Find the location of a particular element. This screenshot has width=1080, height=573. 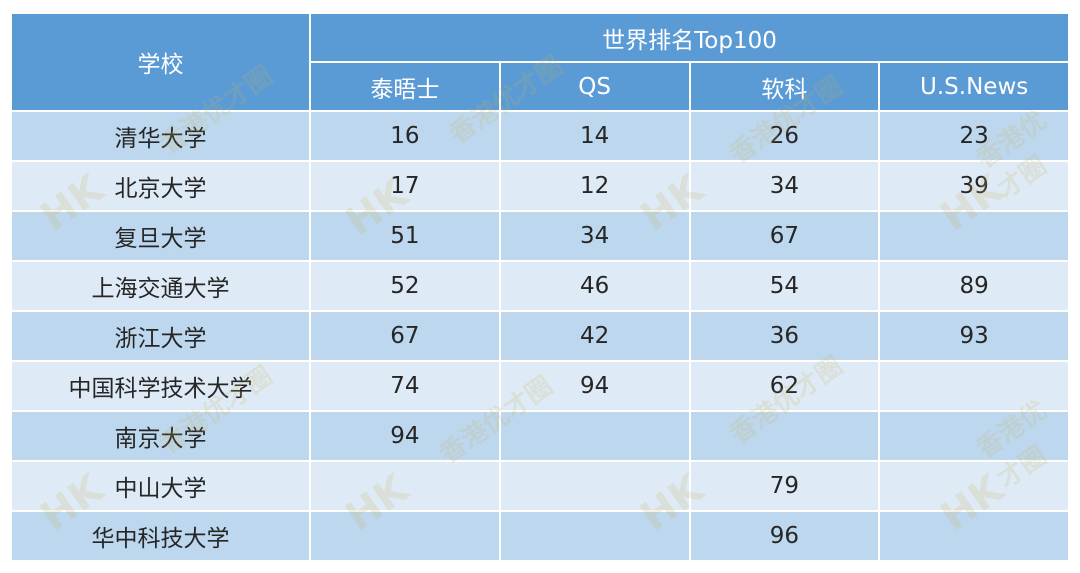

school-name: 南京大学 is located at coordinates (160, 435).